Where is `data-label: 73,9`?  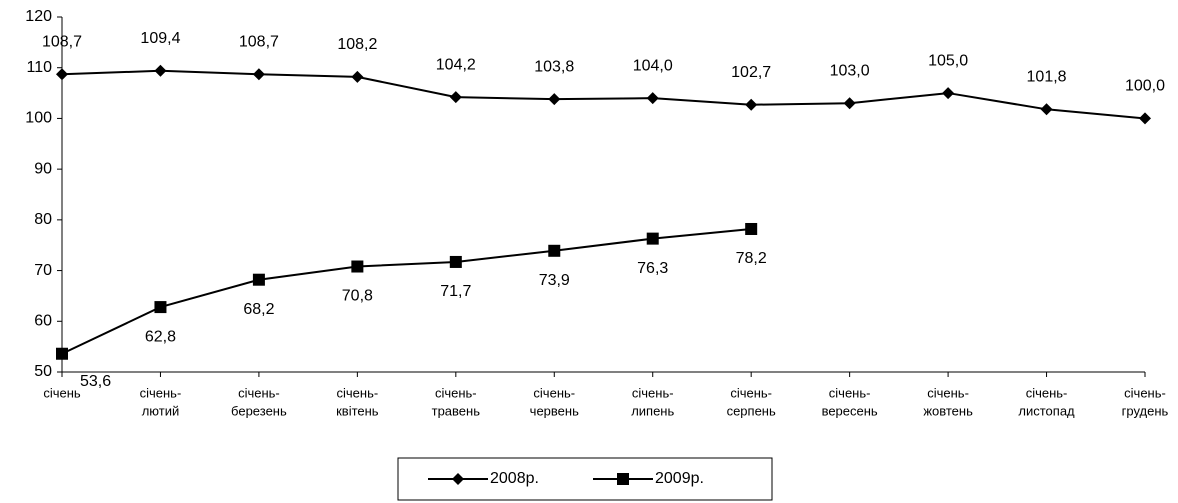 data-label: 73,9 is located at coordinates (554, 280).